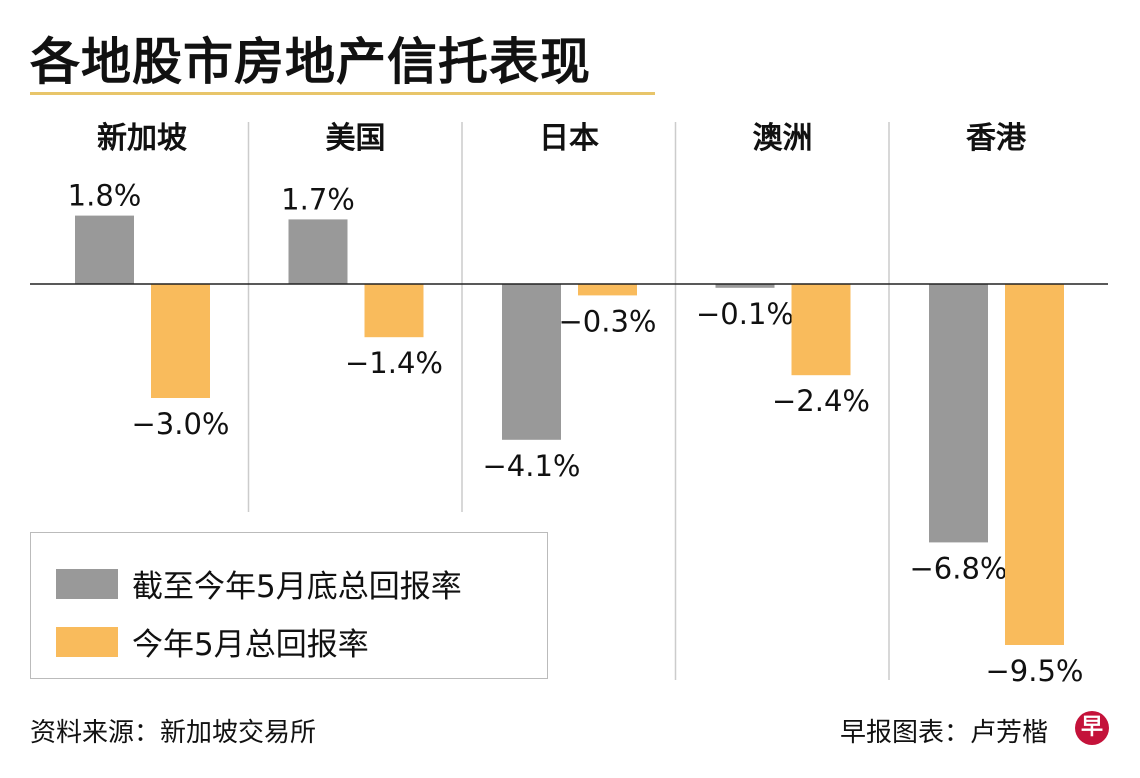 Image resolution: width=1140 pixels, height=778 pixels. Describe the element at coordinates (1035, 671) in the screenshot. I see `data-label: −9.5%` at that location.